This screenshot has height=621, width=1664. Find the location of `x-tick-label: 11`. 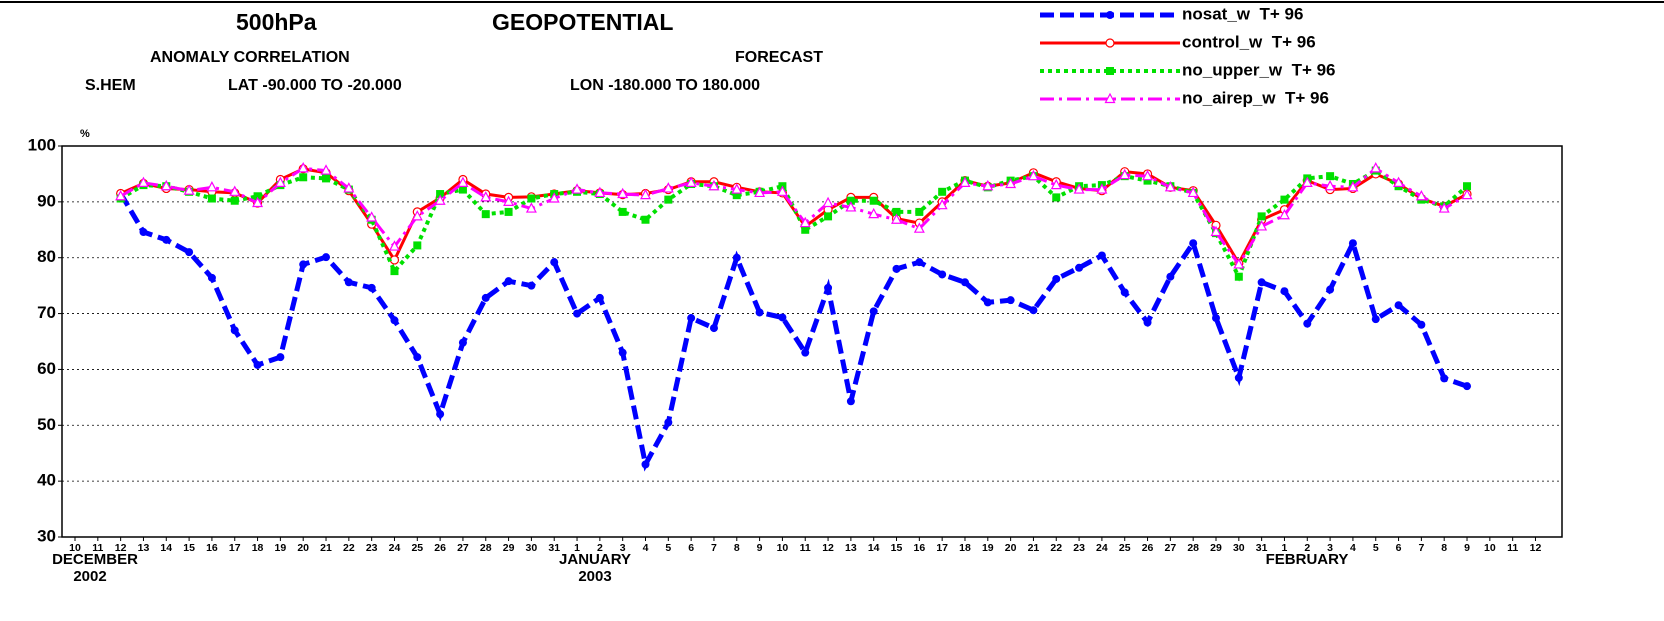

x-tick-label: 11 is located at coordinates (805, 548).